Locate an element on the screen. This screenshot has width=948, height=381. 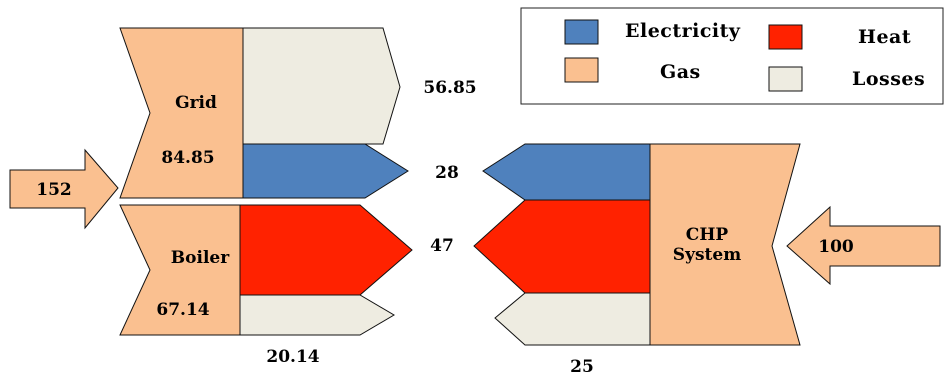
electricity-arrow-conventional is located at coordinates (325, 171).